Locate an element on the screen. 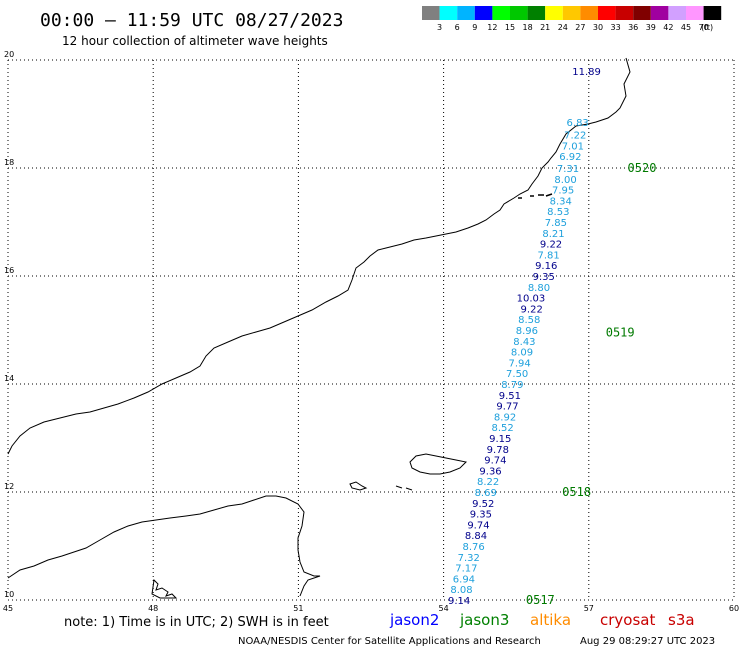 The height and width of the screenshot is (650, 740). wave-height-label: 10.03 is located at coordinates (531, 299).